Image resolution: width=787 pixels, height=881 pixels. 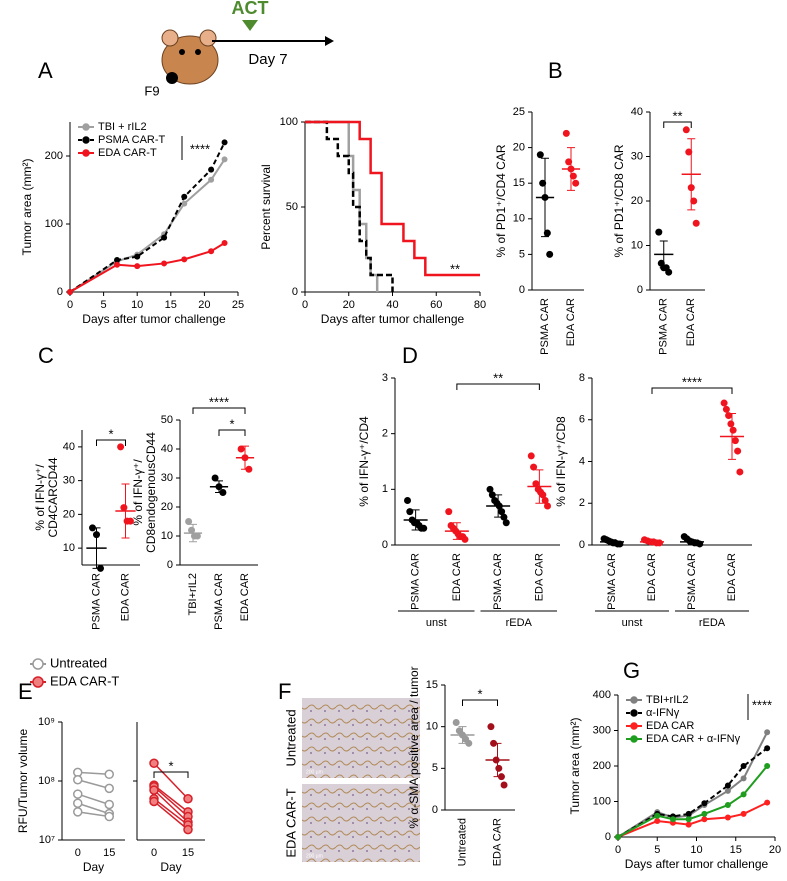 I want to click on y-tick-label: 5, so click(x=522, y=254).